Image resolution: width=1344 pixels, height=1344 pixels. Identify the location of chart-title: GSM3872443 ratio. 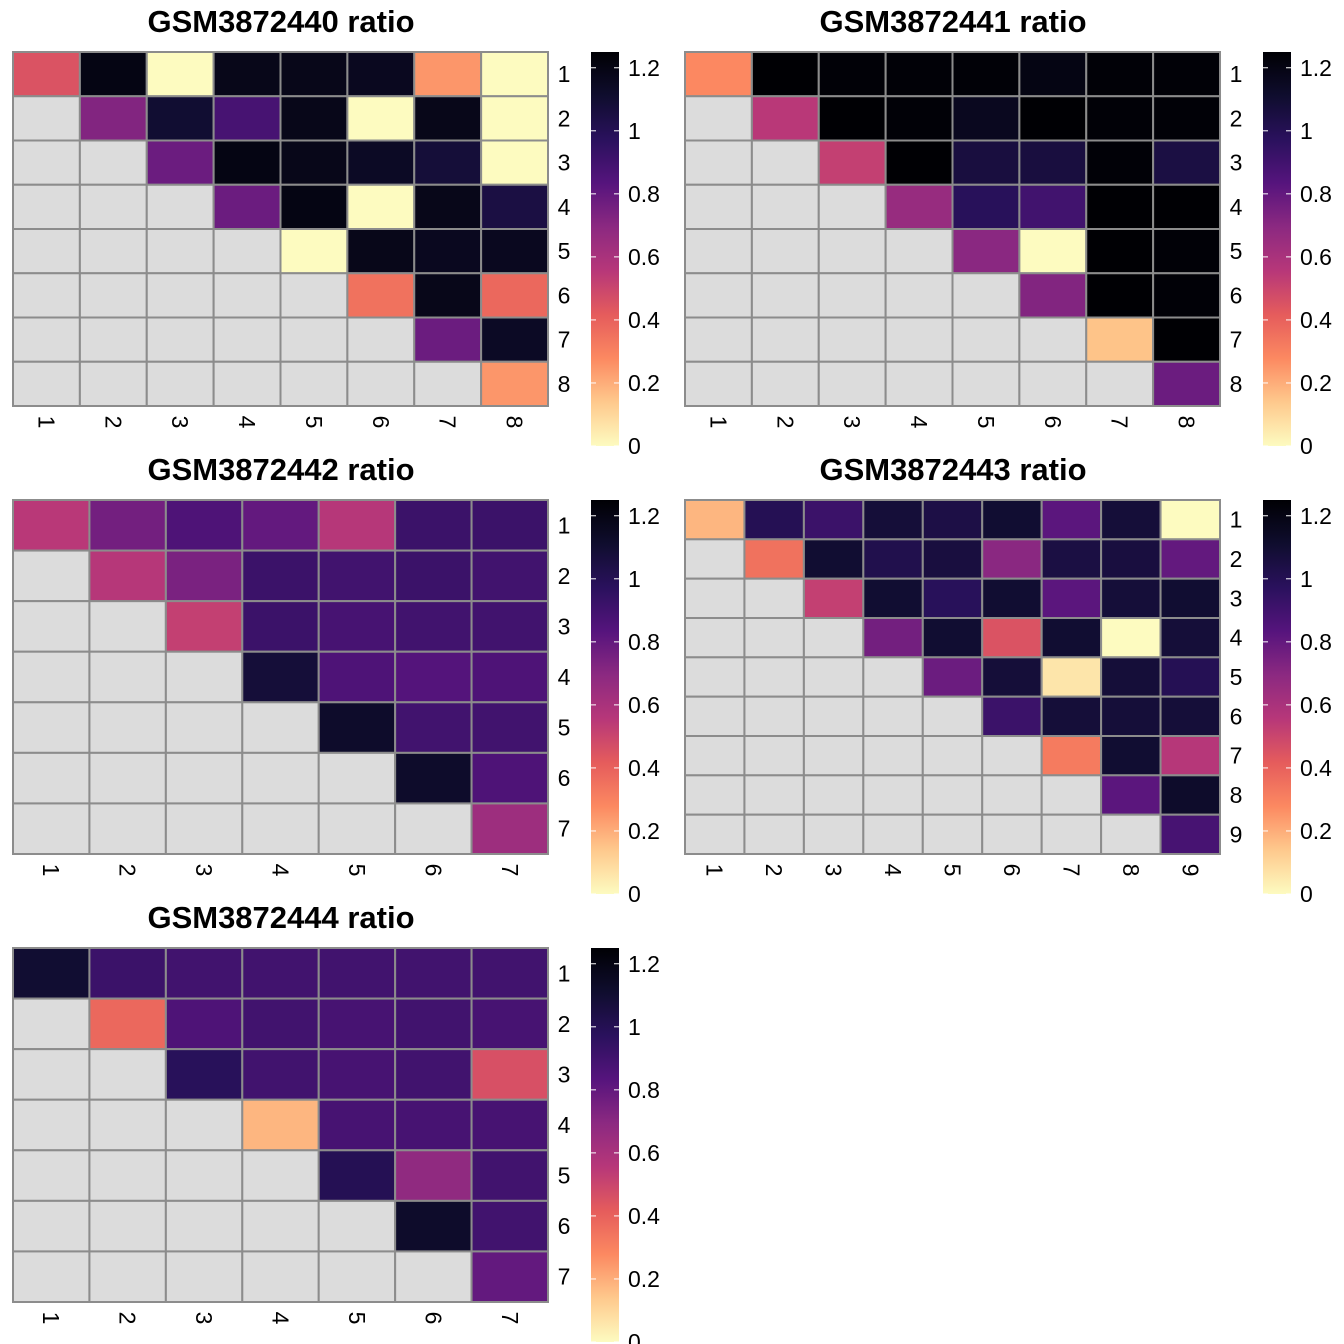
(952, 469).